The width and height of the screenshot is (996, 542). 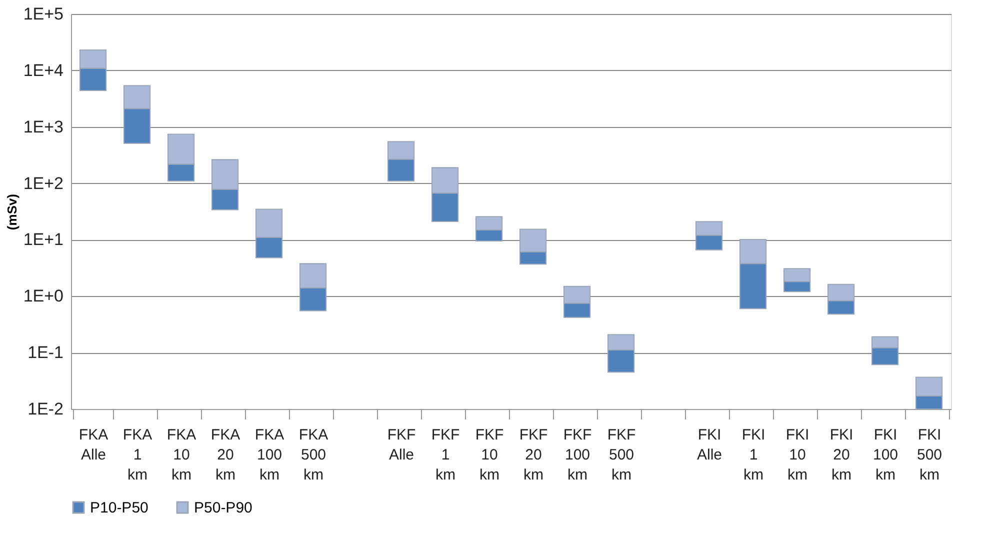 I want to click on x-tick-label: FKF Alle, so click(x=401, y=445).